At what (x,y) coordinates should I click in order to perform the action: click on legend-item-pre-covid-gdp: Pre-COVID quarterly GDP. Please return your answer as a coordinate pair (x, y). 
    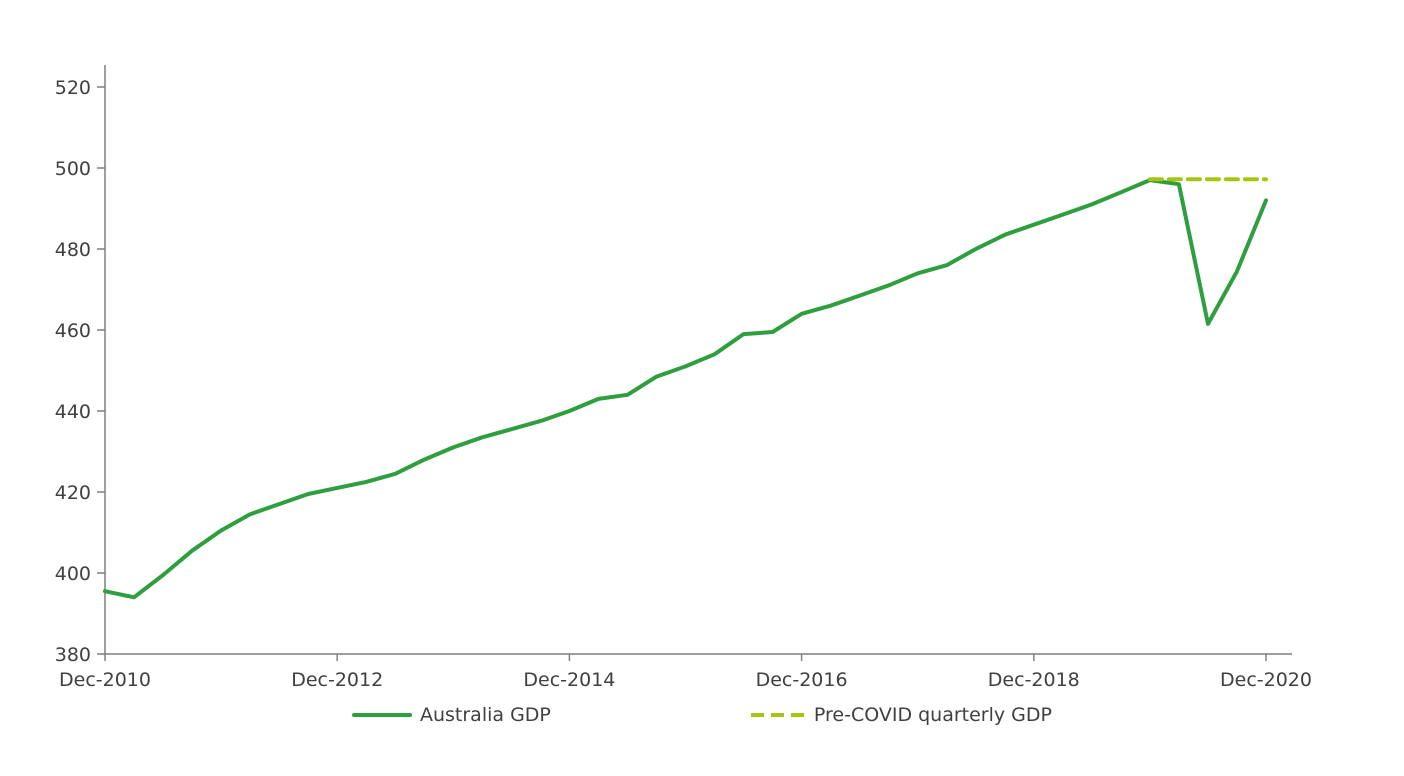
    Looking at the image, I should click on (901, 715).